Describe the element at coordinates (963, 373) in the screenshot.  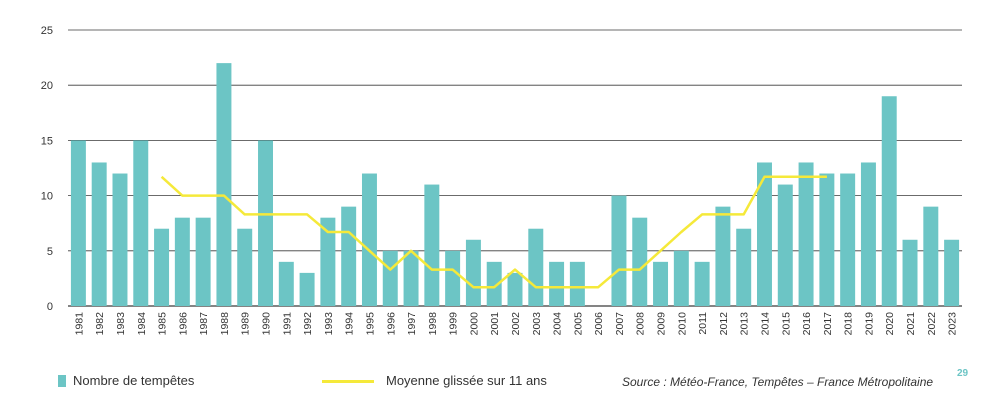
I see `page-number: 29` at that location.